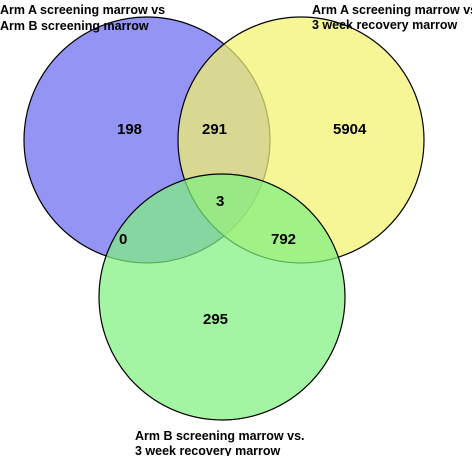 Image resolution: width=472 pixels, height=456 pixels. I want to click on set-label-line: Arm A screening marrow vs, so click(82, 10).